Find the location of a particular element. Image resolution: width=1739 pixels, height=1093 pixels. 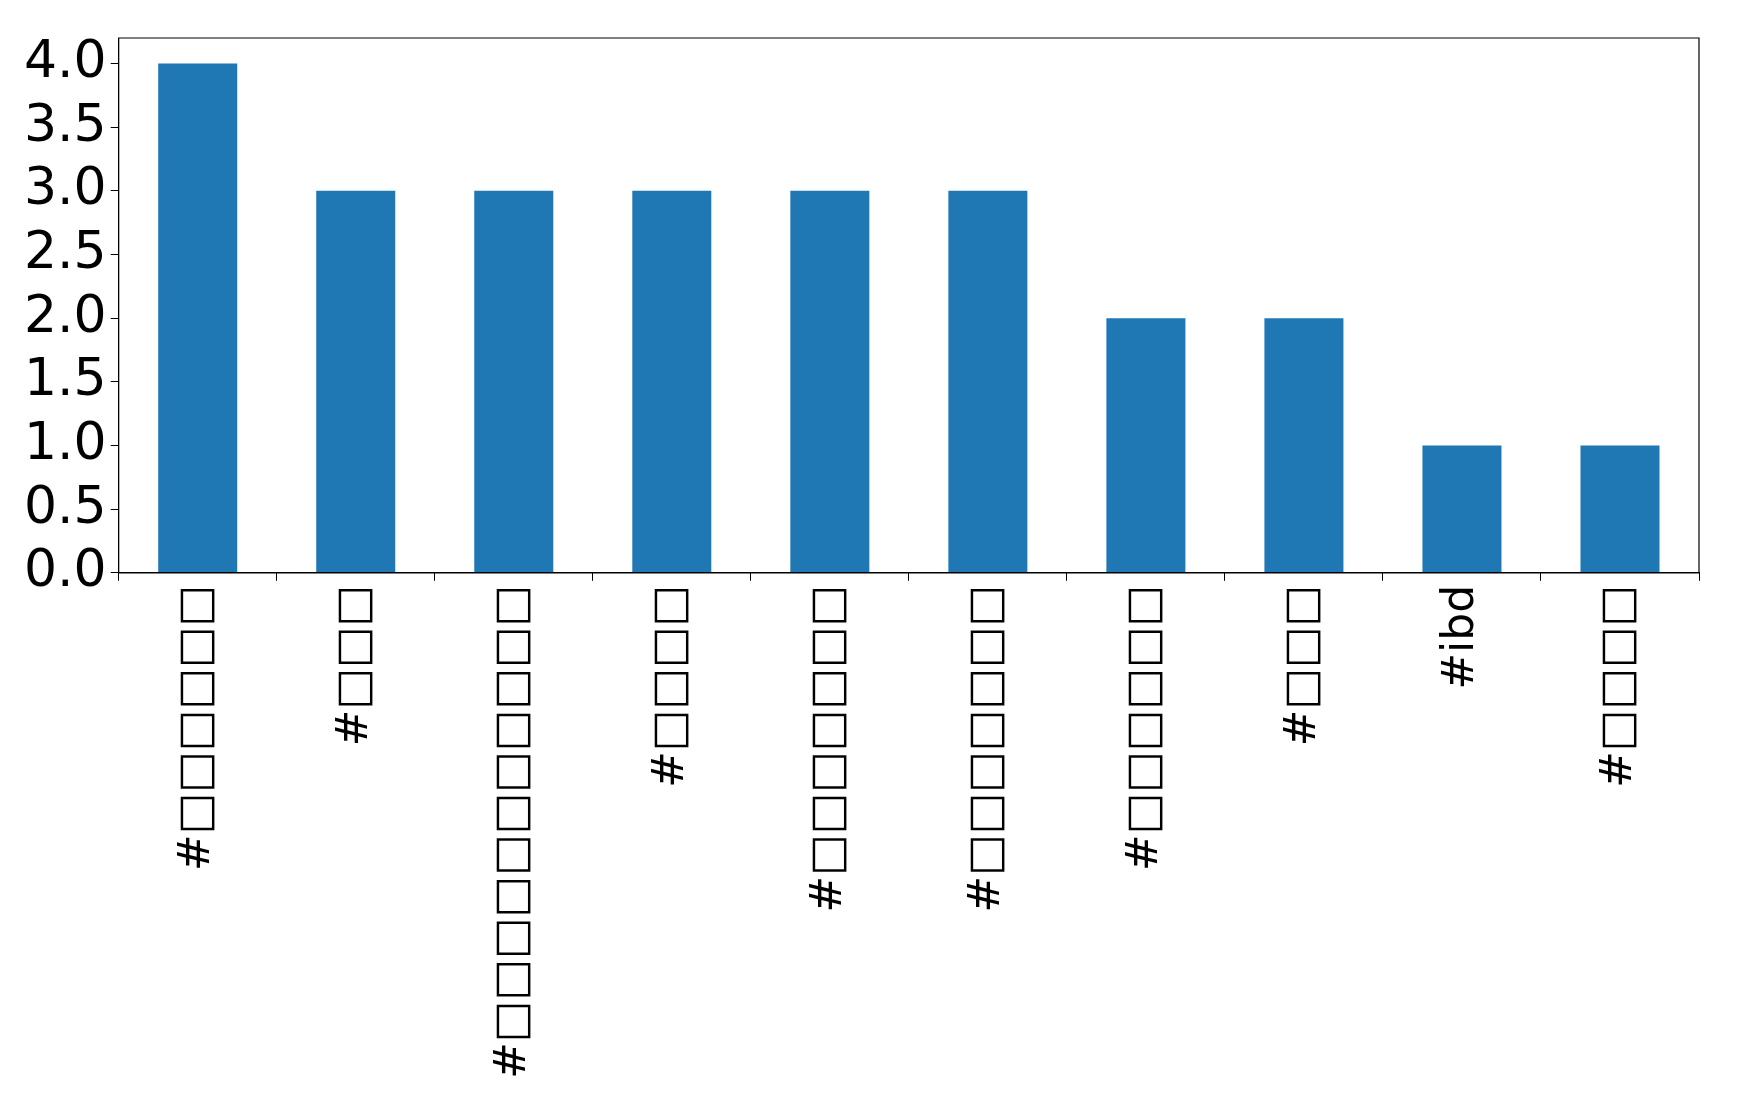

x-tick-label: #ibd is located at coordinates (1458, 637).